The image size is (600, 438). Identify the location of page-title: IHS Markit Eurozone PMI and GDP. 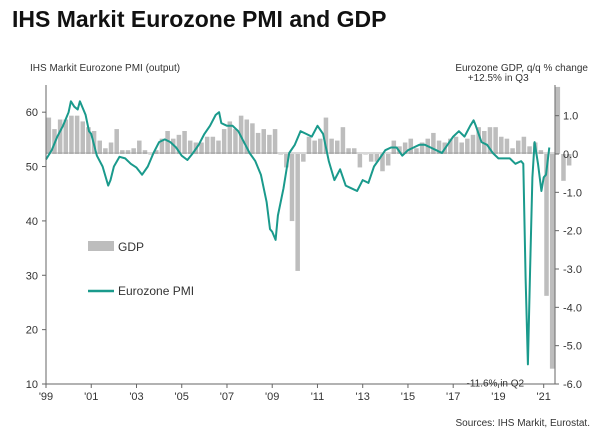
(199, 19).